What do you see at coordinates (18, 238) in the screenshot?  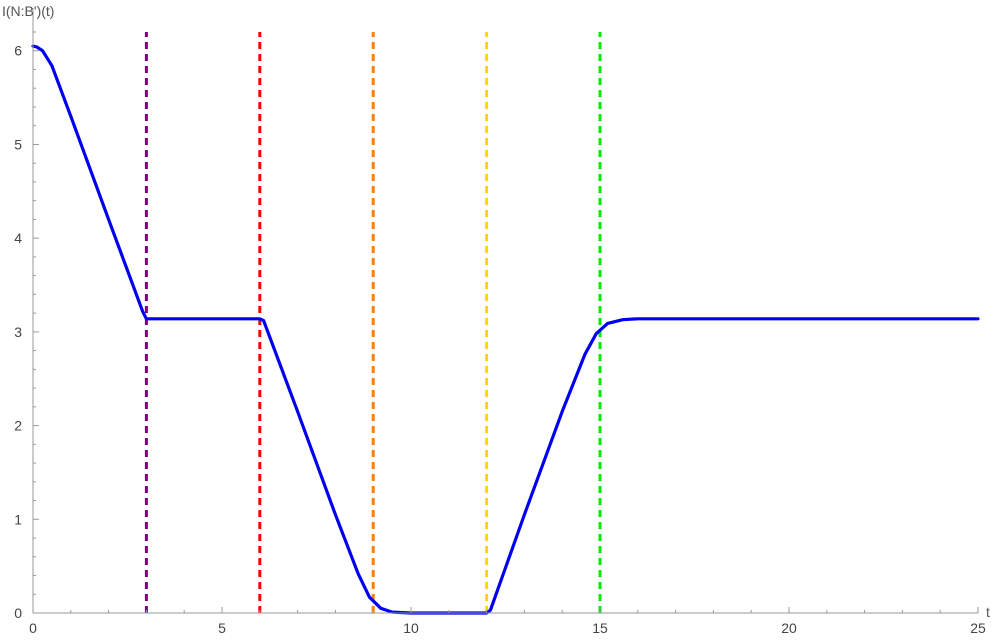 I see `y-tick-label: 4` at bounding box center [18, 238].